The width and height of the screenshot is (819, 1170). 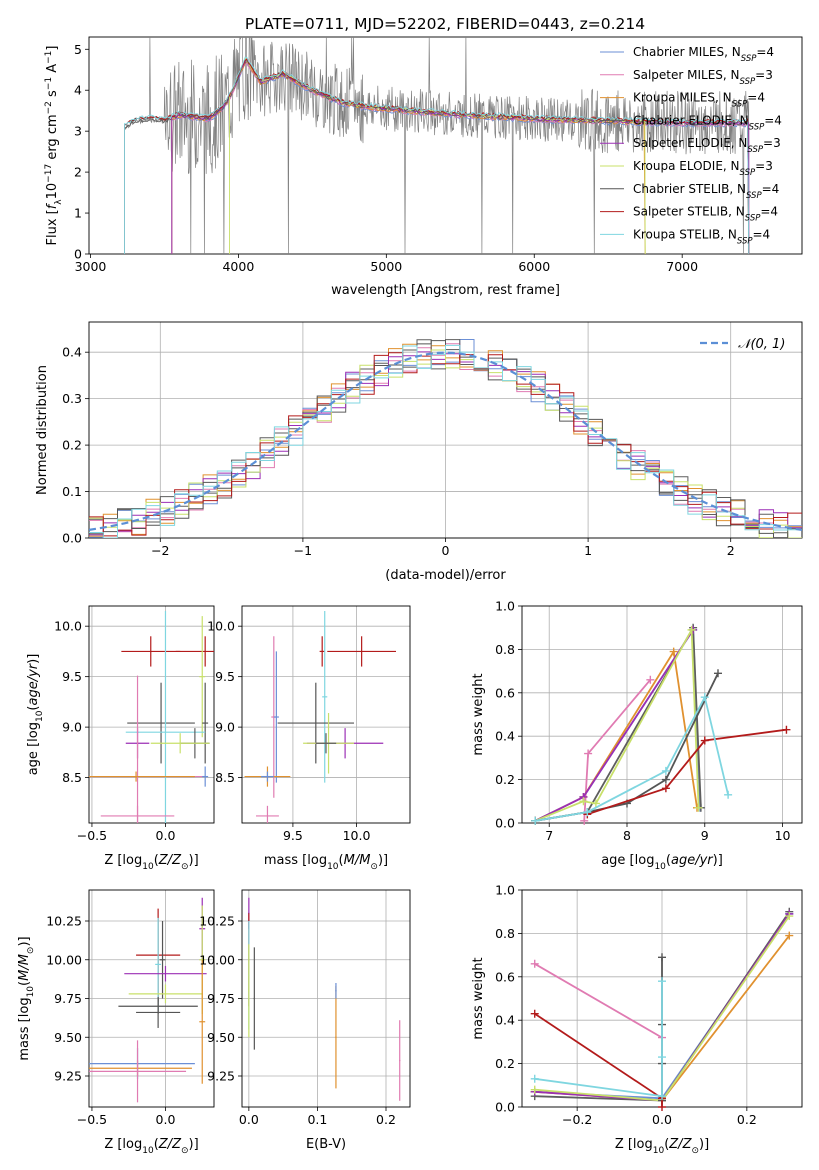 I want to click on legend-entry: Kroupa ELODIE, NSSP=3, so click(x=703, y=168).